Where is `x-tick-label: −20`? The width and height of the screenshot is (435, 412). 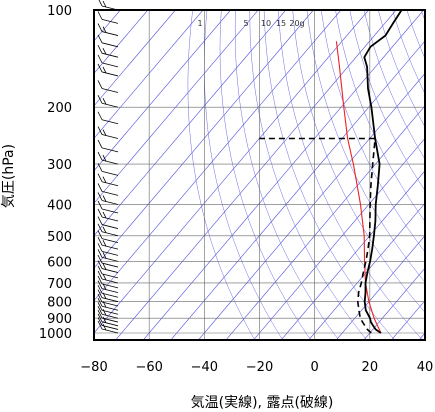 x-tick-label: −20 is located at coordinates (259, 367).